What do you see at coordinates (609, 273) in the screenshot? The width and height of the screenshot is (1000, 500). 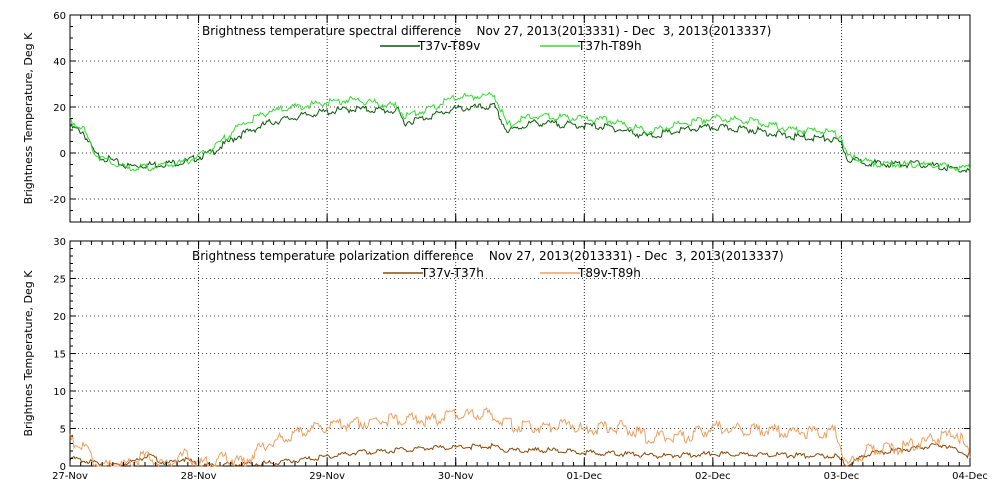 I see `polarization-legend-label-2: T89v-T89h` at bounding box center [609, 273].